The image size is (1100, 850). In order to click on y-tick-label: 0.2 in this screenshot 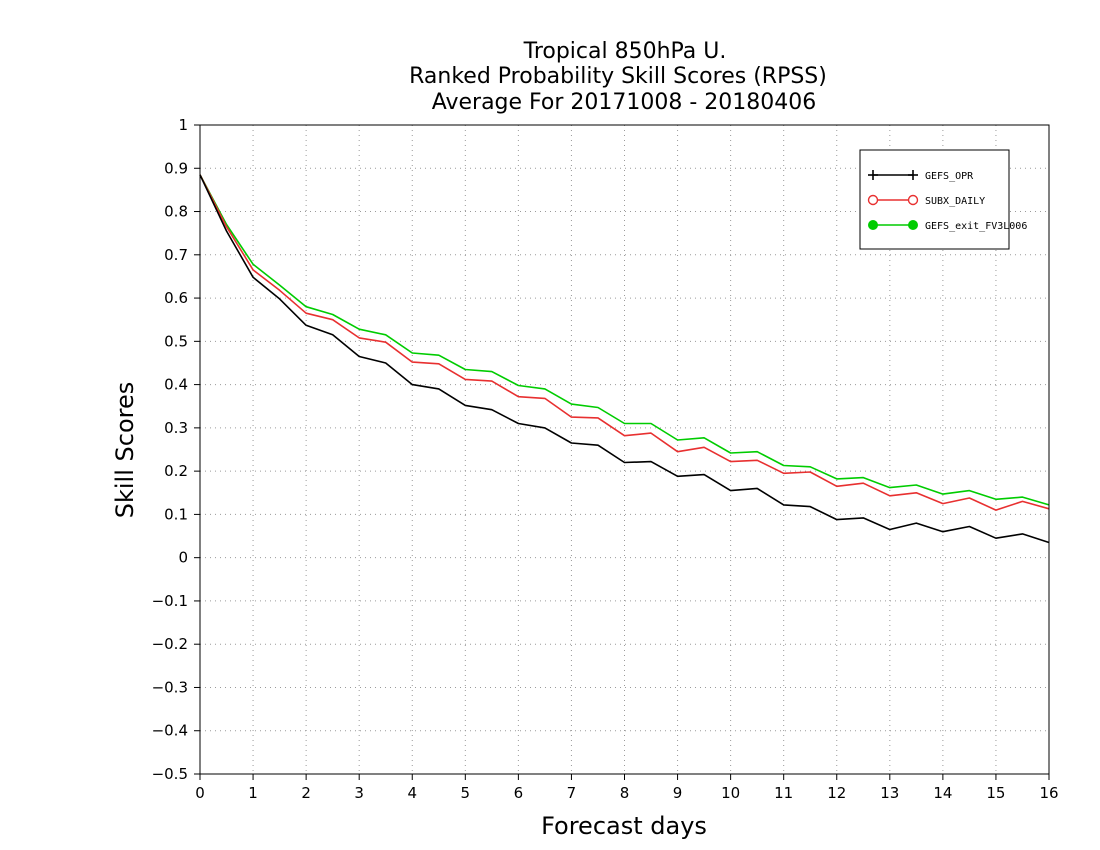, I will do `click(176, 471)`.